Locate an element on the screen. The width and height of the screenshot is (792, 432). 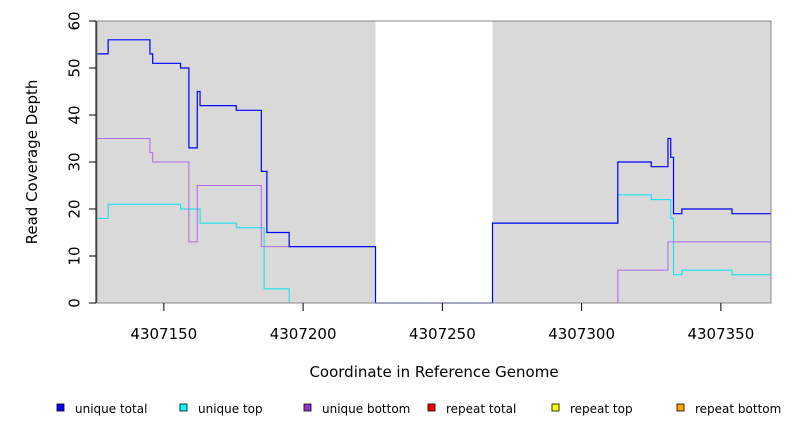
legend-label-unique-top: unique top is located at coordinates (230, 409).